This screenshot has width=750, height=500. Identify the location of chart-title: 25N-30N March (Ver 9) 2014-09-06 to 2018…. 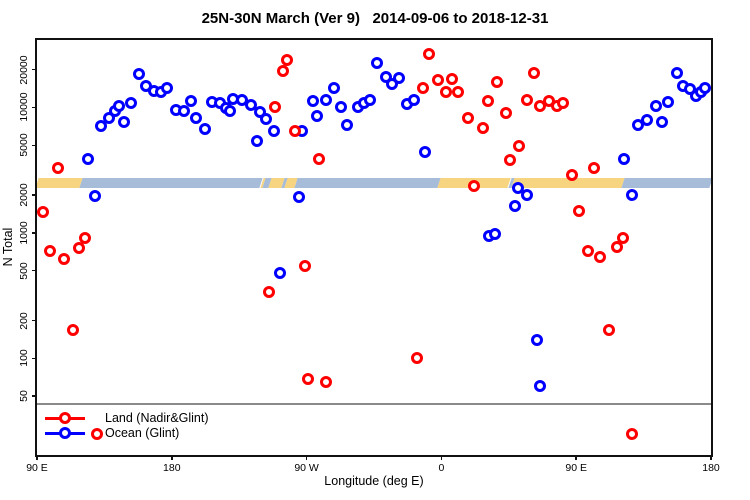
(375, 18).